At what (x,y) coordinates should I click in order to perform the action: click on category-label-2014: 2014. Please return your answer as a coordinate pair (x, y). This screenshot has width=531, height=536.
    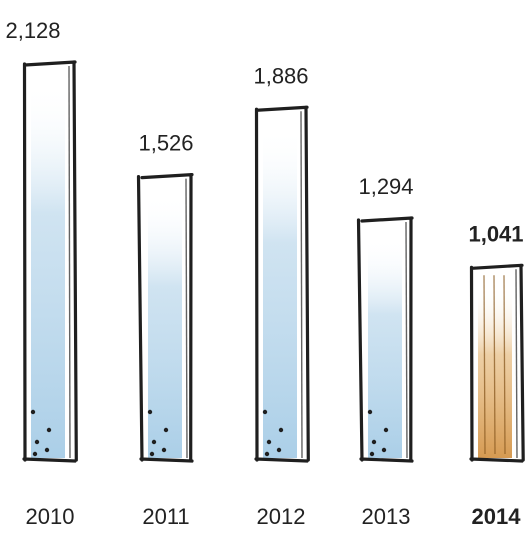
    Looking at the image, I should click on (497, 516).